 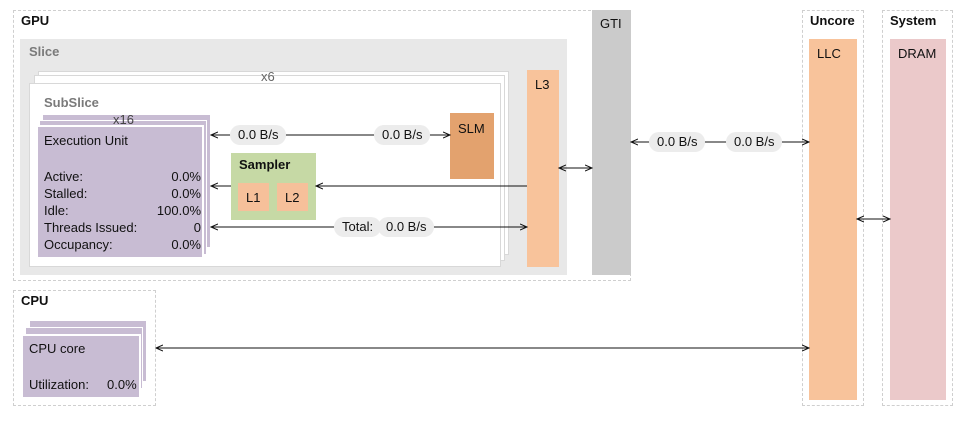 I want to click on eu-metric-label: Stalled:, so click(x=66, y=193).